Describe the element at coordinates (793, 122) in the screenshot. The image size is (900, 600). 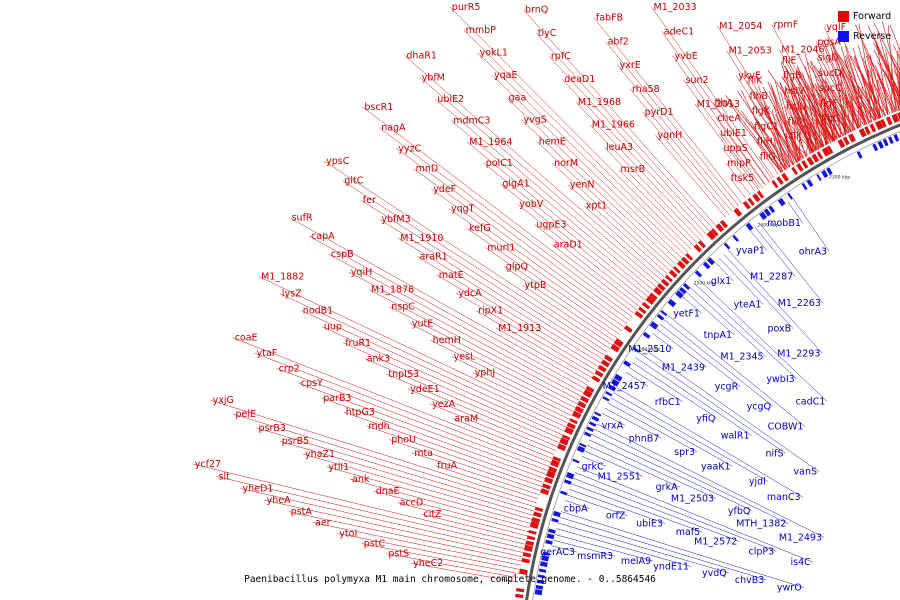
I see `dense-gene-label: fliI` at that location.